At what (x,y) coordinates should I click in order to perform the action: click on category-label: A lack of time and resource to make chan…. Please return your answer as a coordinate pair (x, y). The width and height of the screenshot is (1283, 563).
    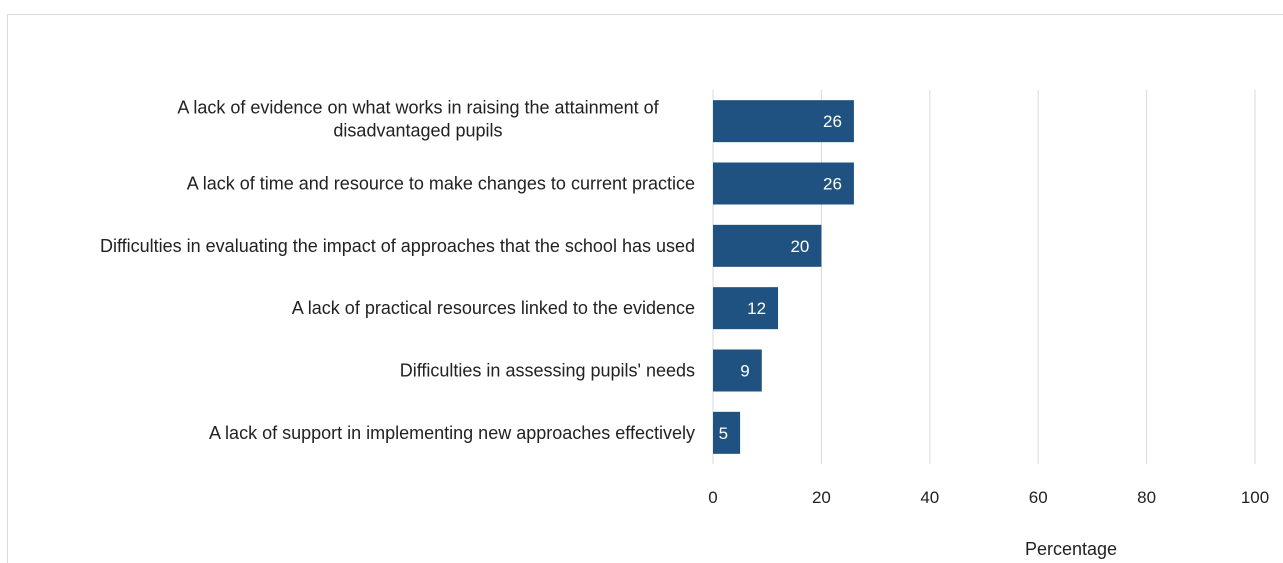
    Looking at the image, I should click on (441, 184).